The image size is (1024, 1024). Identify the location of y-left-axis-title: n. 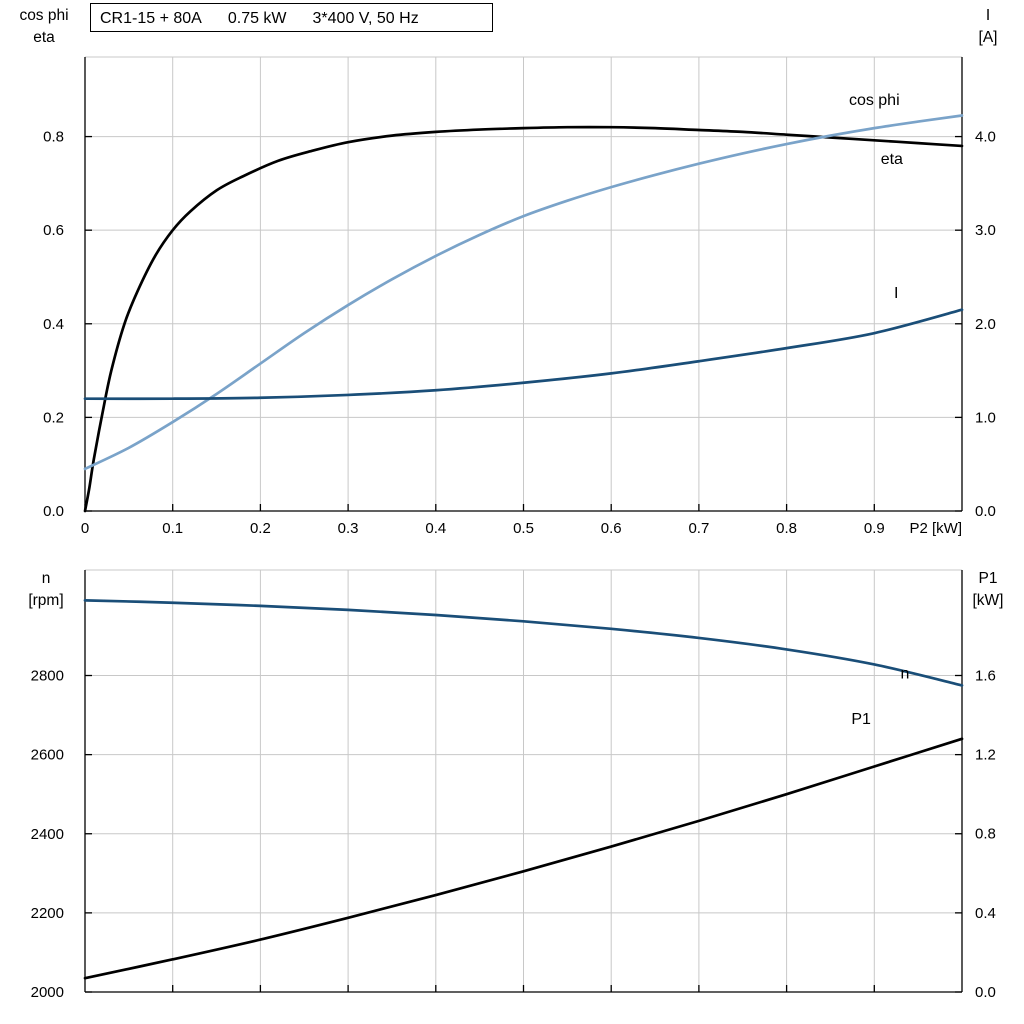
(46, 578).